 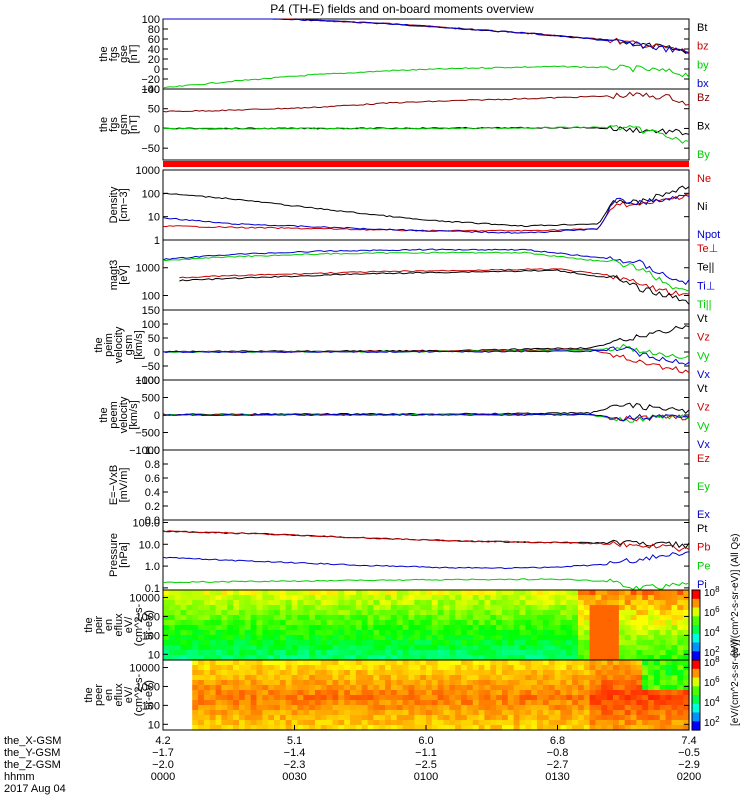 What do you see at coordinates (152, 521) in the screenshot?
I see `y-tick-label: 0.0` at bounding box center [152, 521].